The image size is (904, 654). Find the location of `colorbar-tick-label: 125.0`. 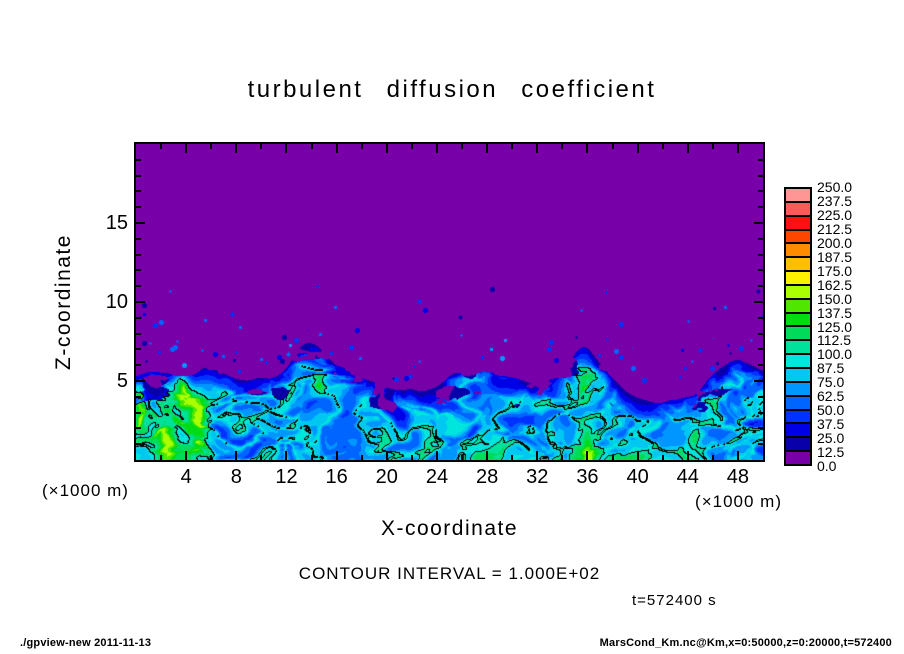

colorbar-tick-label: 125.0 is located at coordinates (835, 326).